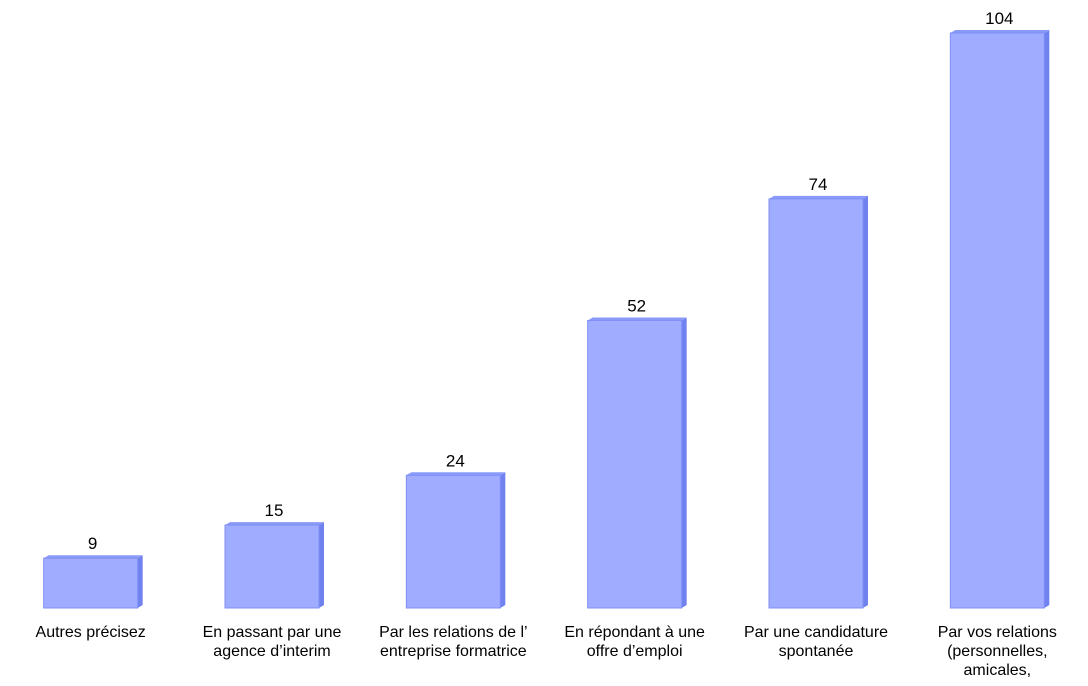 The height and width of the screenshot is (686, 1088). Describe the element at coordinates (636, 306) in the screenshot. I see `data-label: 52` at that location.